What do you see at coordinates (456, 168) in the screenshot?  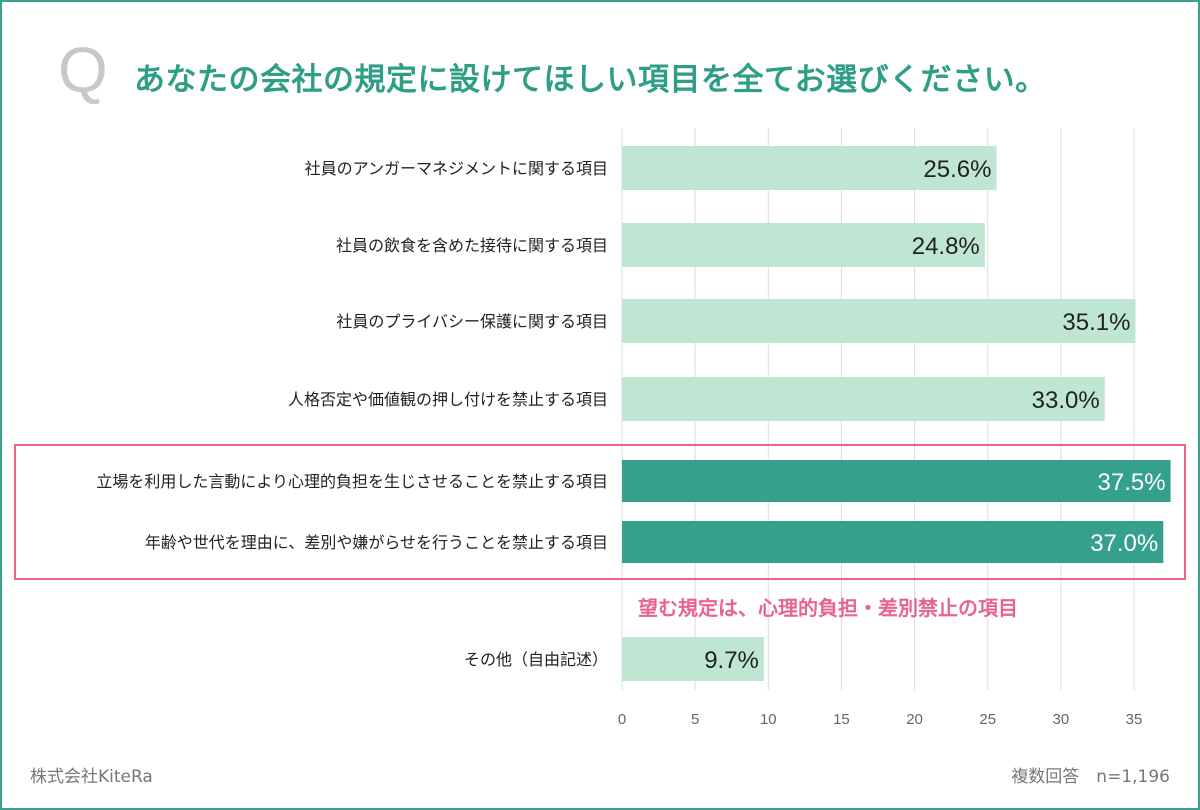 I see `category-label: 社員のアンガーマネジメントに関する項目` at bounding box center [456, 168].